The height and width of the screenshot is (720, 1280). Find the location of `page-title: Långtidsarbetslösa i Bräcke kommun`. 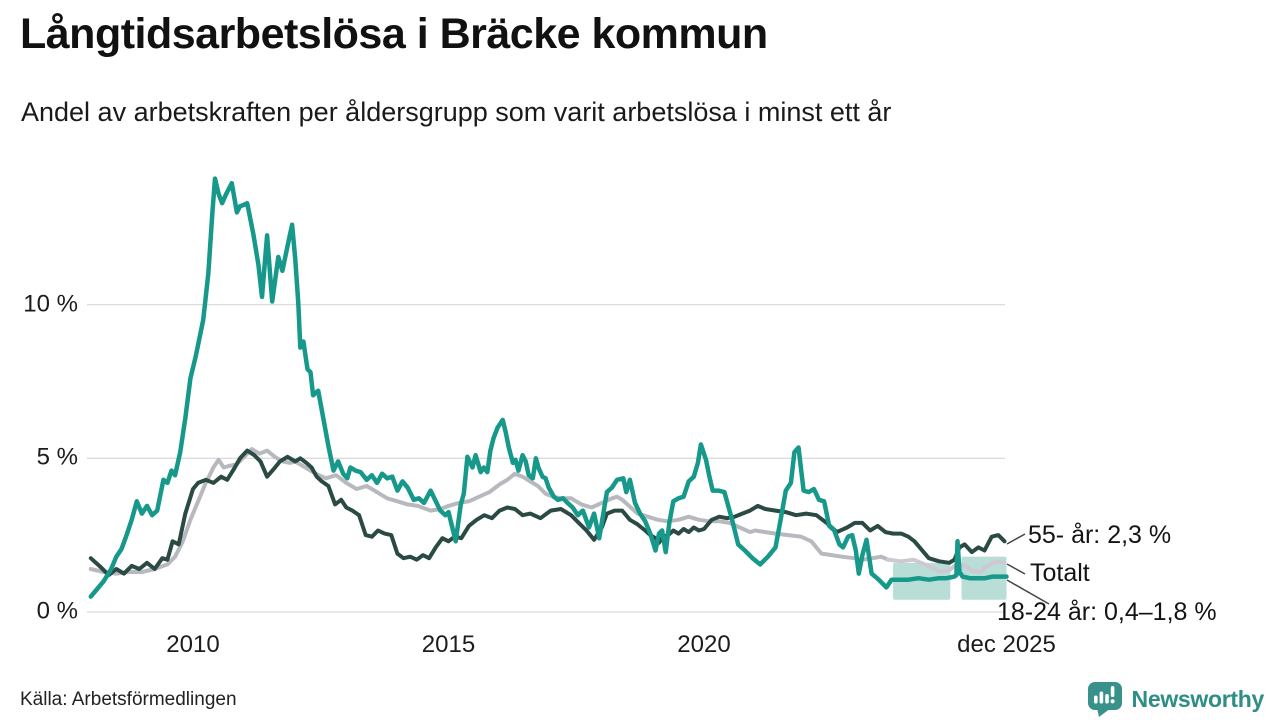

page-title: Långtidsarbetslösa i Bräcke kommun is located at coordinates (394, 34).